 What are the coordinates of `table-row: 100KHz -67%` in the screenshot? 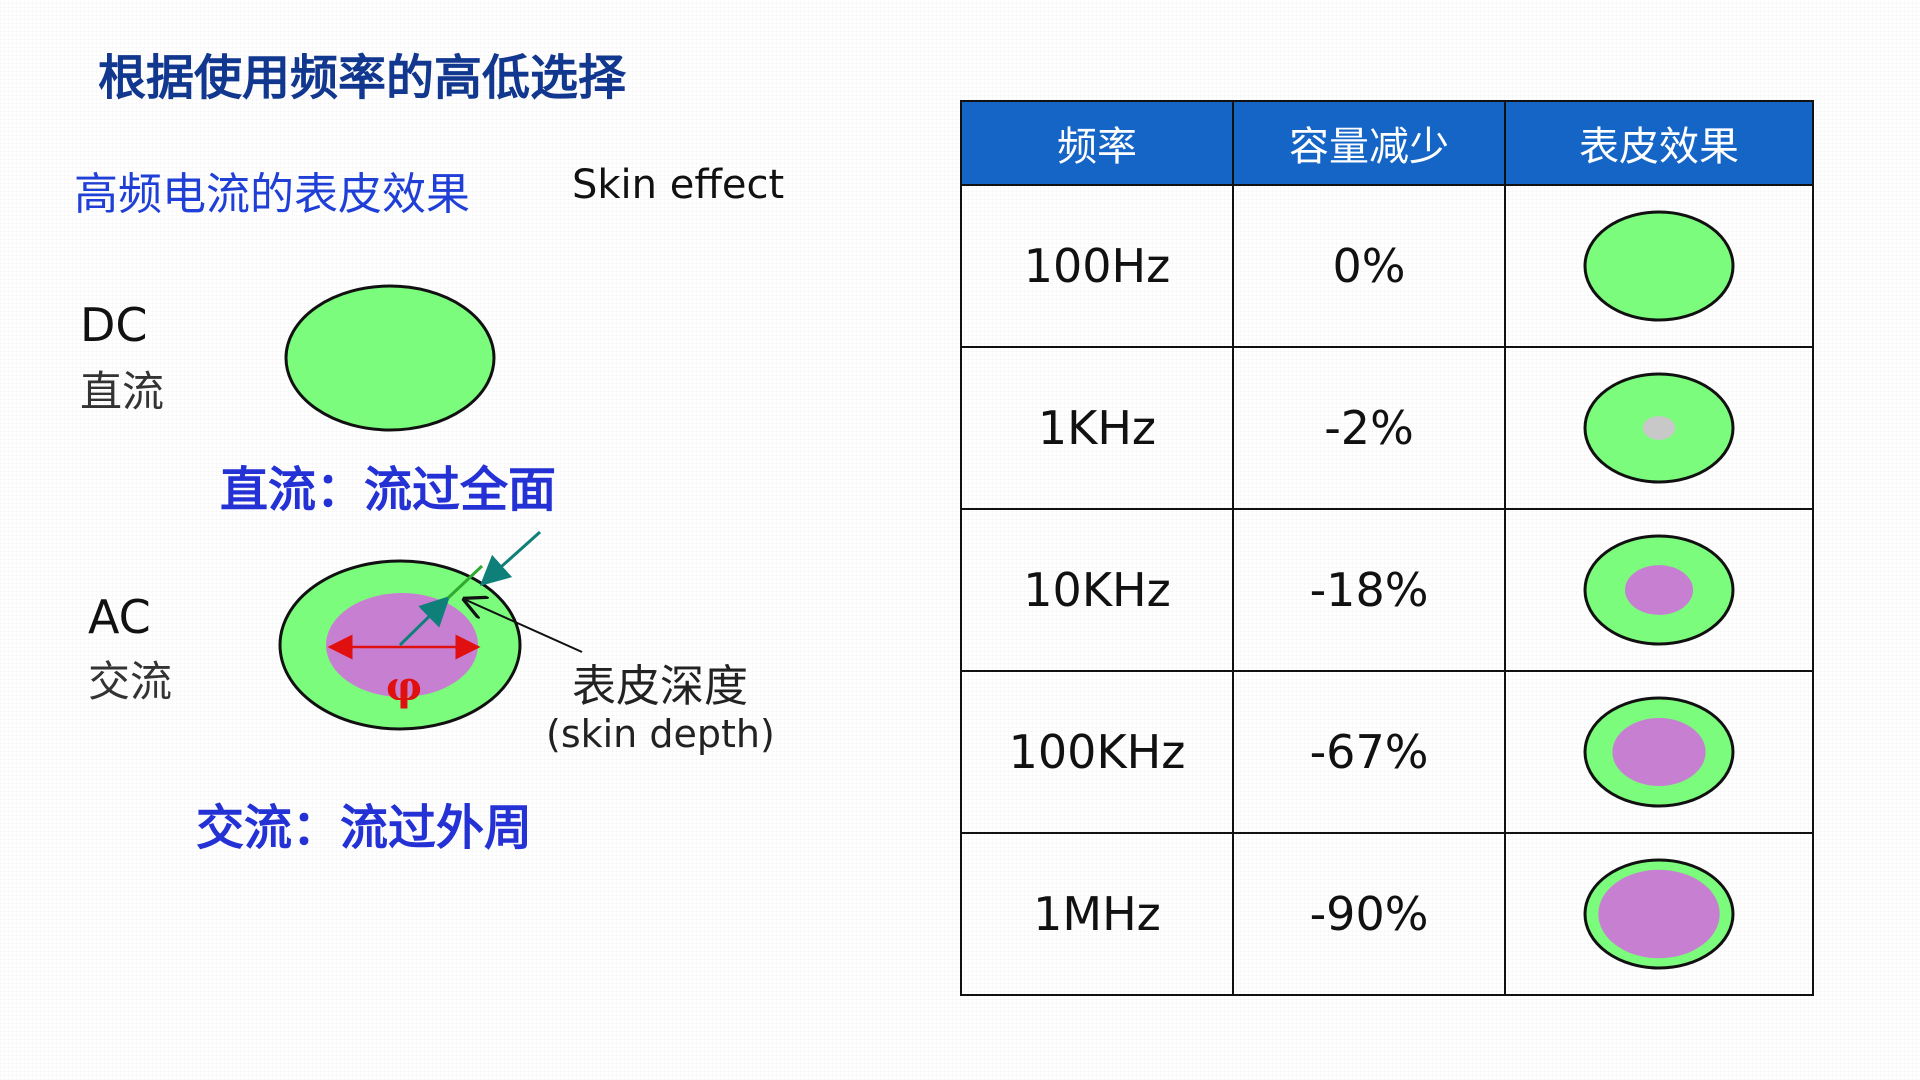 It's located at (1387, 752).